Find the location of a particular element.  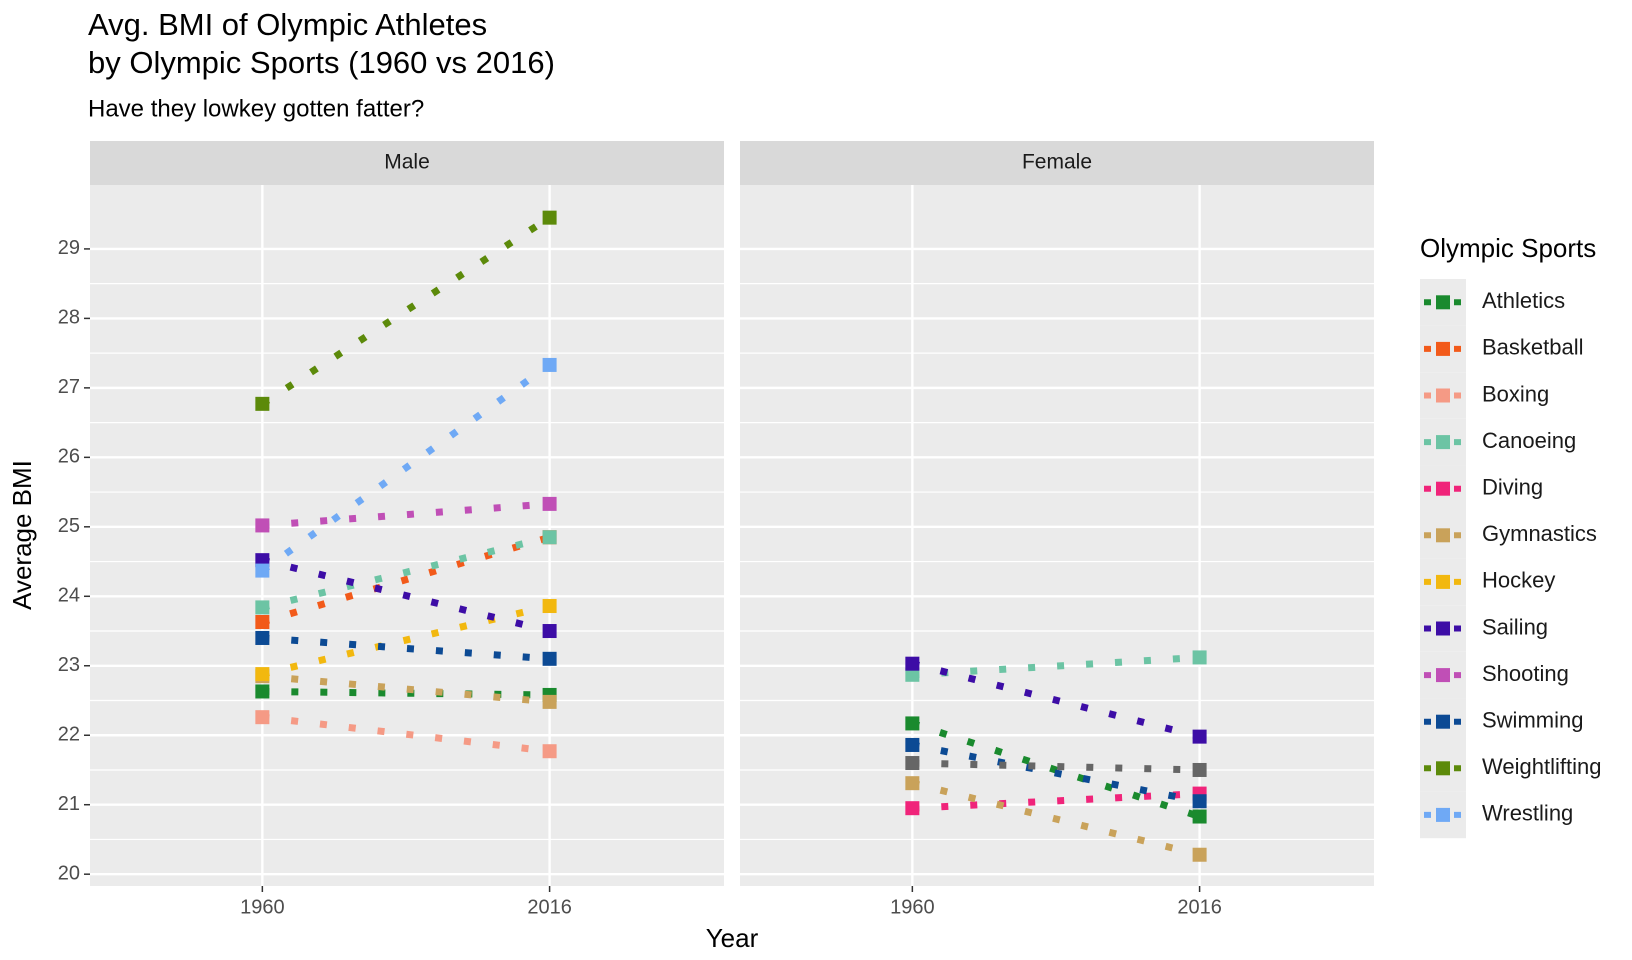

y-tick-label: 25 is located at coordinates (69, 526).